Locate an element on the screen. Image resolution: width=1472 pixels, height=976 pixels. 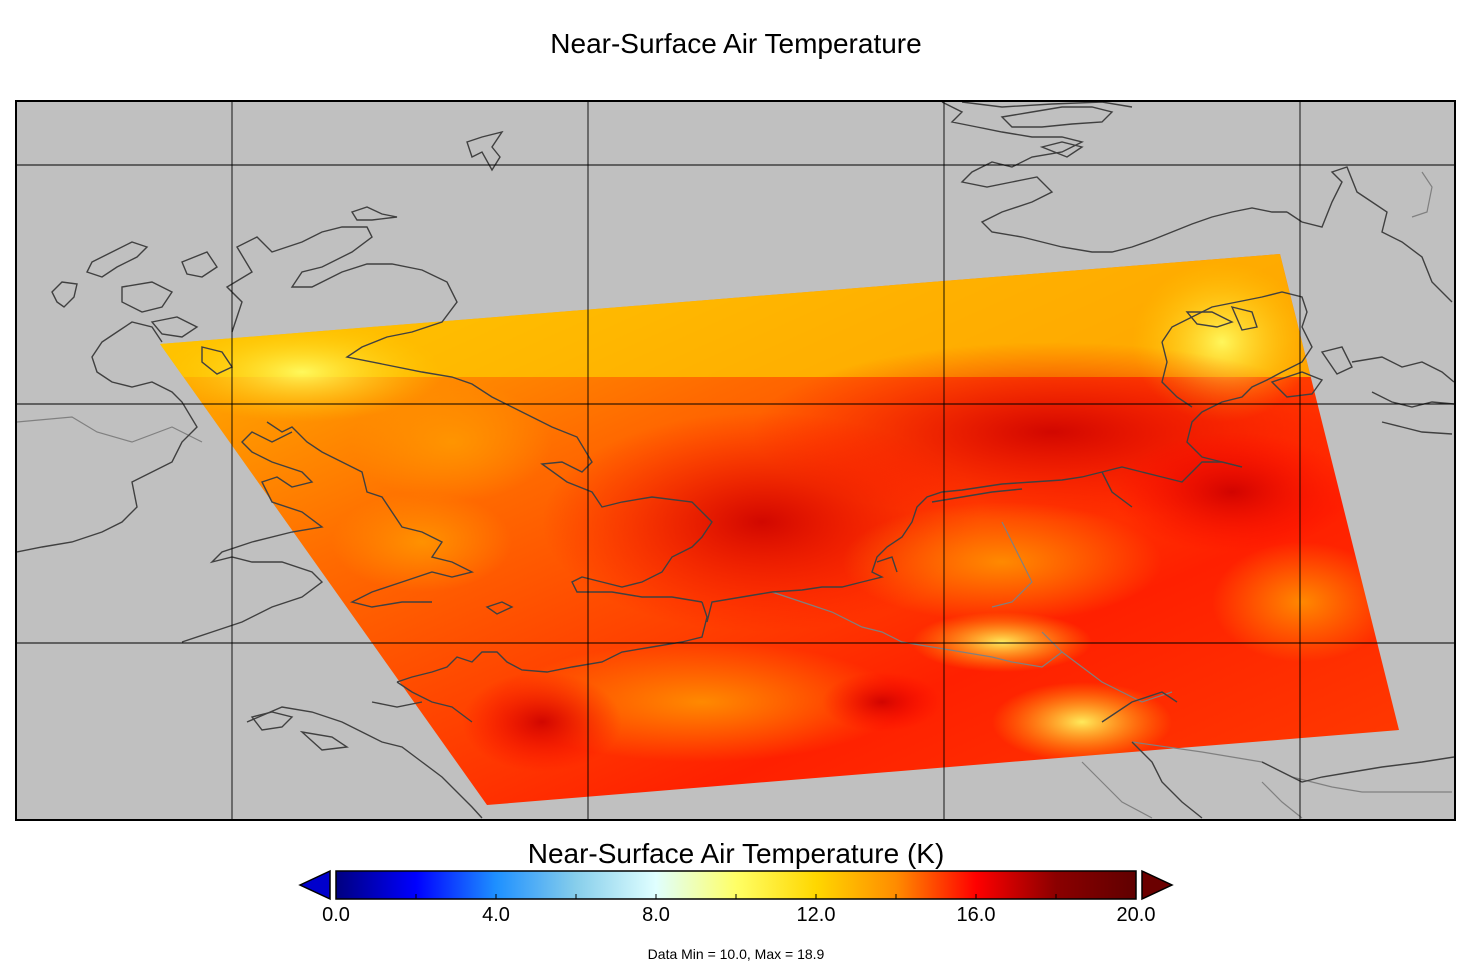
colorbar-over-arrow is located at coordinates (1157, 885).